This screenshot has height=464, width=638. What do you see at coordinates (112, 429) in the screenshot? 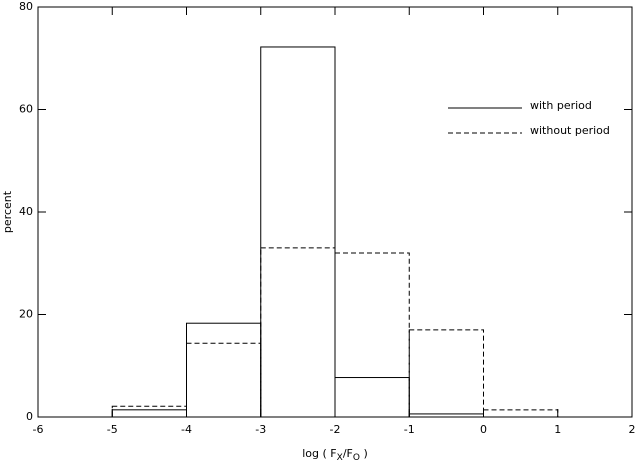
I see `x-tick-label: -5` at bounding box center [112, 429].